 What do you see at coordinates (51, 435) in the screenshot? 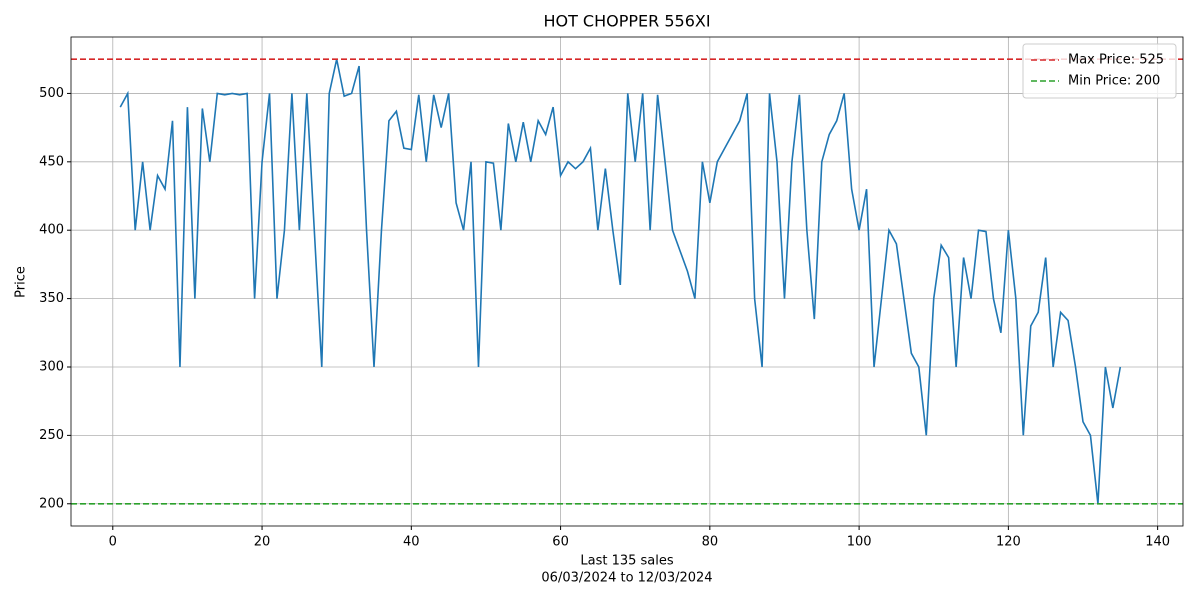
I see `y-tick-label: 250` at bounding box center [51, 435].